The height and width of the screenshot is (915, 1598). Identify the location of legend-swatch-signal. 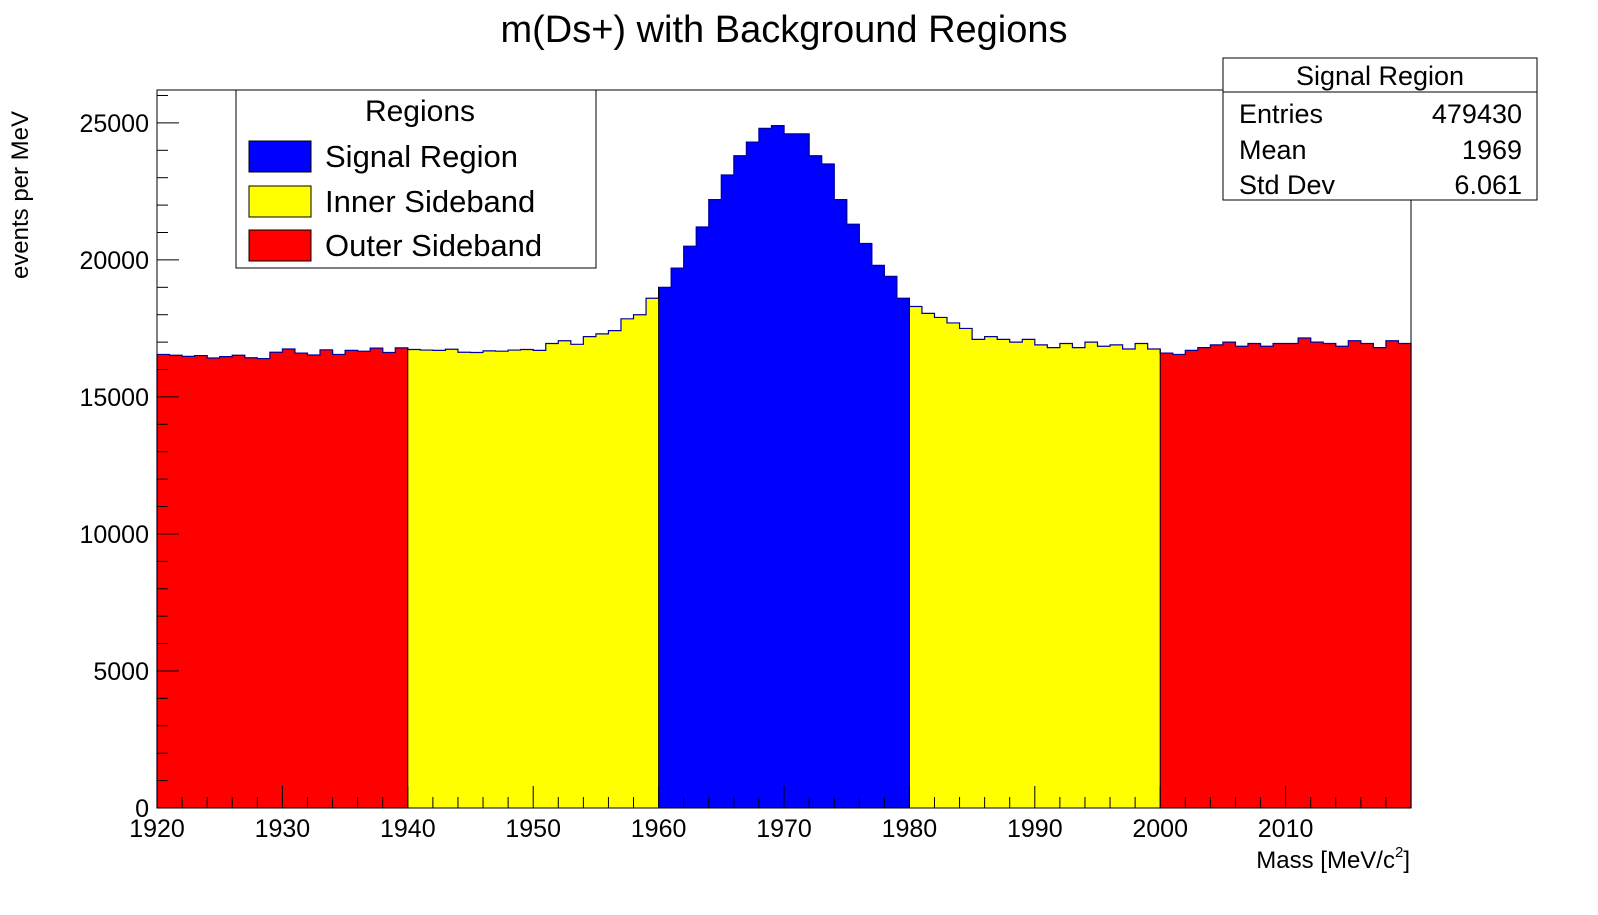
(280, 156).